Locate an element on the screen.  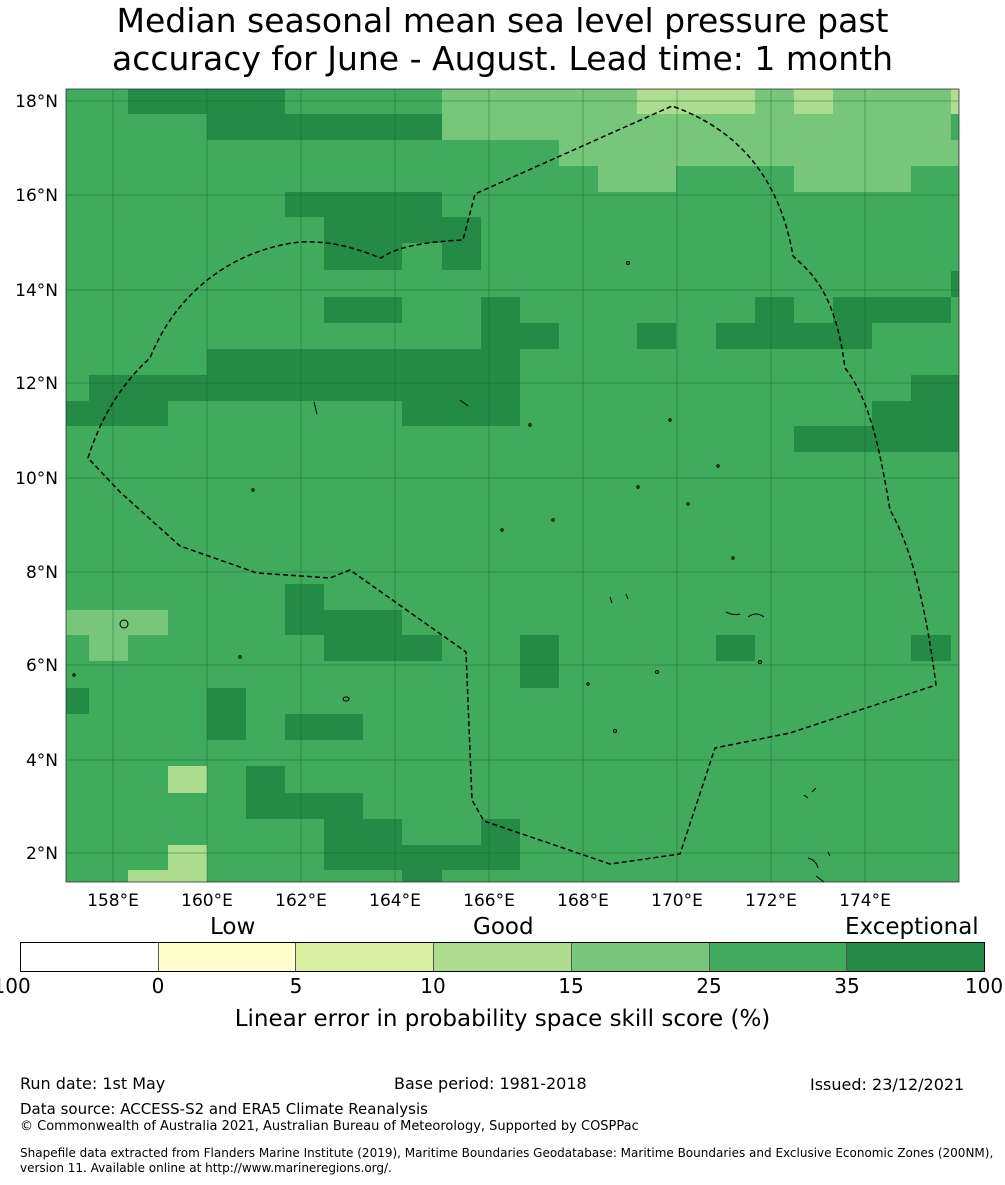
colorbar-tick: 10 is located at coordinates (433, 986).